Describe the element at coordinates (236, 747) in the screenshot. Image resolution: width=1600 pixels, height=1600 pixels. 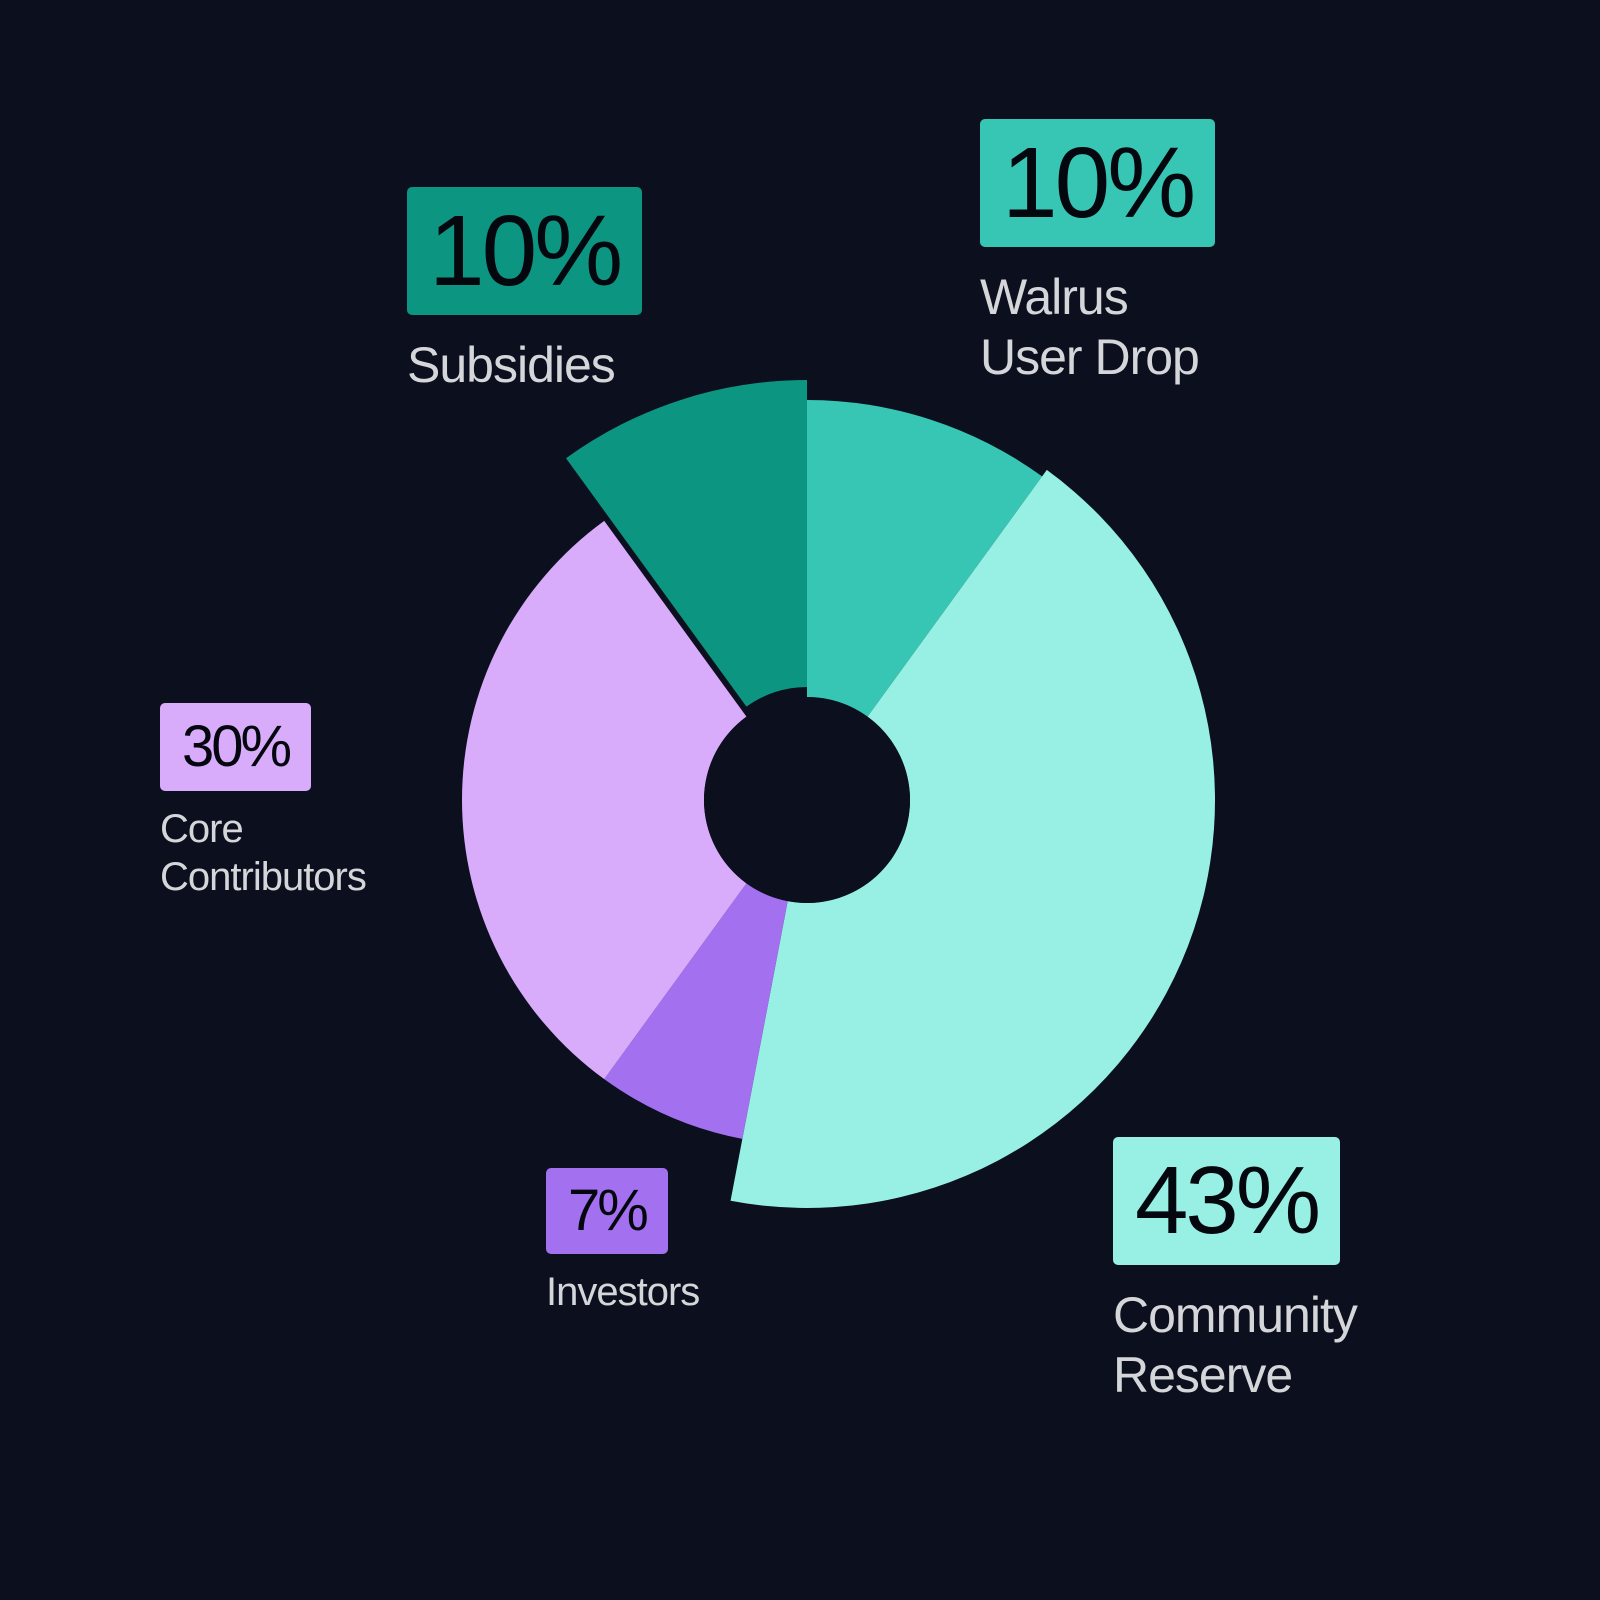
I see `value-badge: 30%` at that location.